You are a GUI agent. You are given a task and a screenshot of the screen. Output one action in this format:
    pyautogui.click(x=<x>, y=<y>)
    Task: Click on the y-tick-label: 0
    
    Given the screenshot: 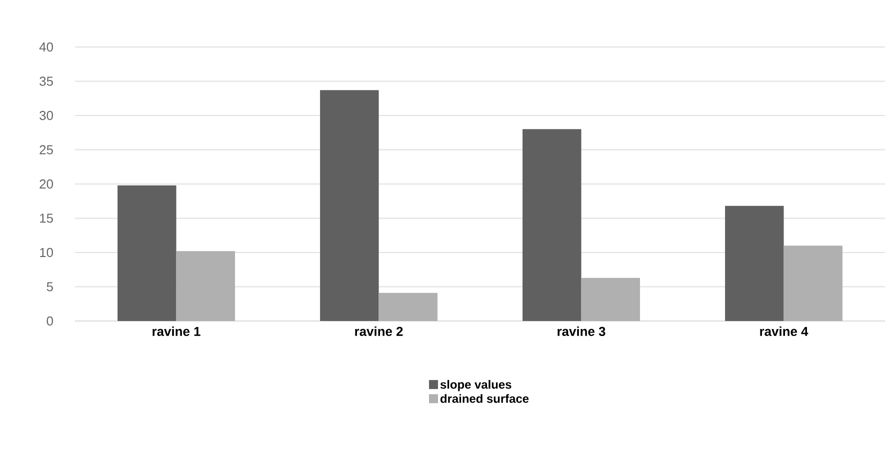 What is the action you would take?
    pyautogui.click(x=49, y=321)
    